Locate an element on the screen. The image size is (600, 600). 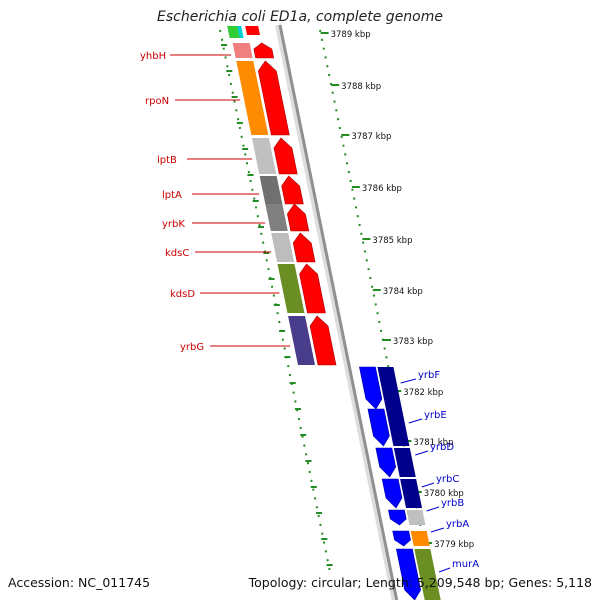
kbp-marker-label: 3781 kbp is located at coordinates (433, 443).